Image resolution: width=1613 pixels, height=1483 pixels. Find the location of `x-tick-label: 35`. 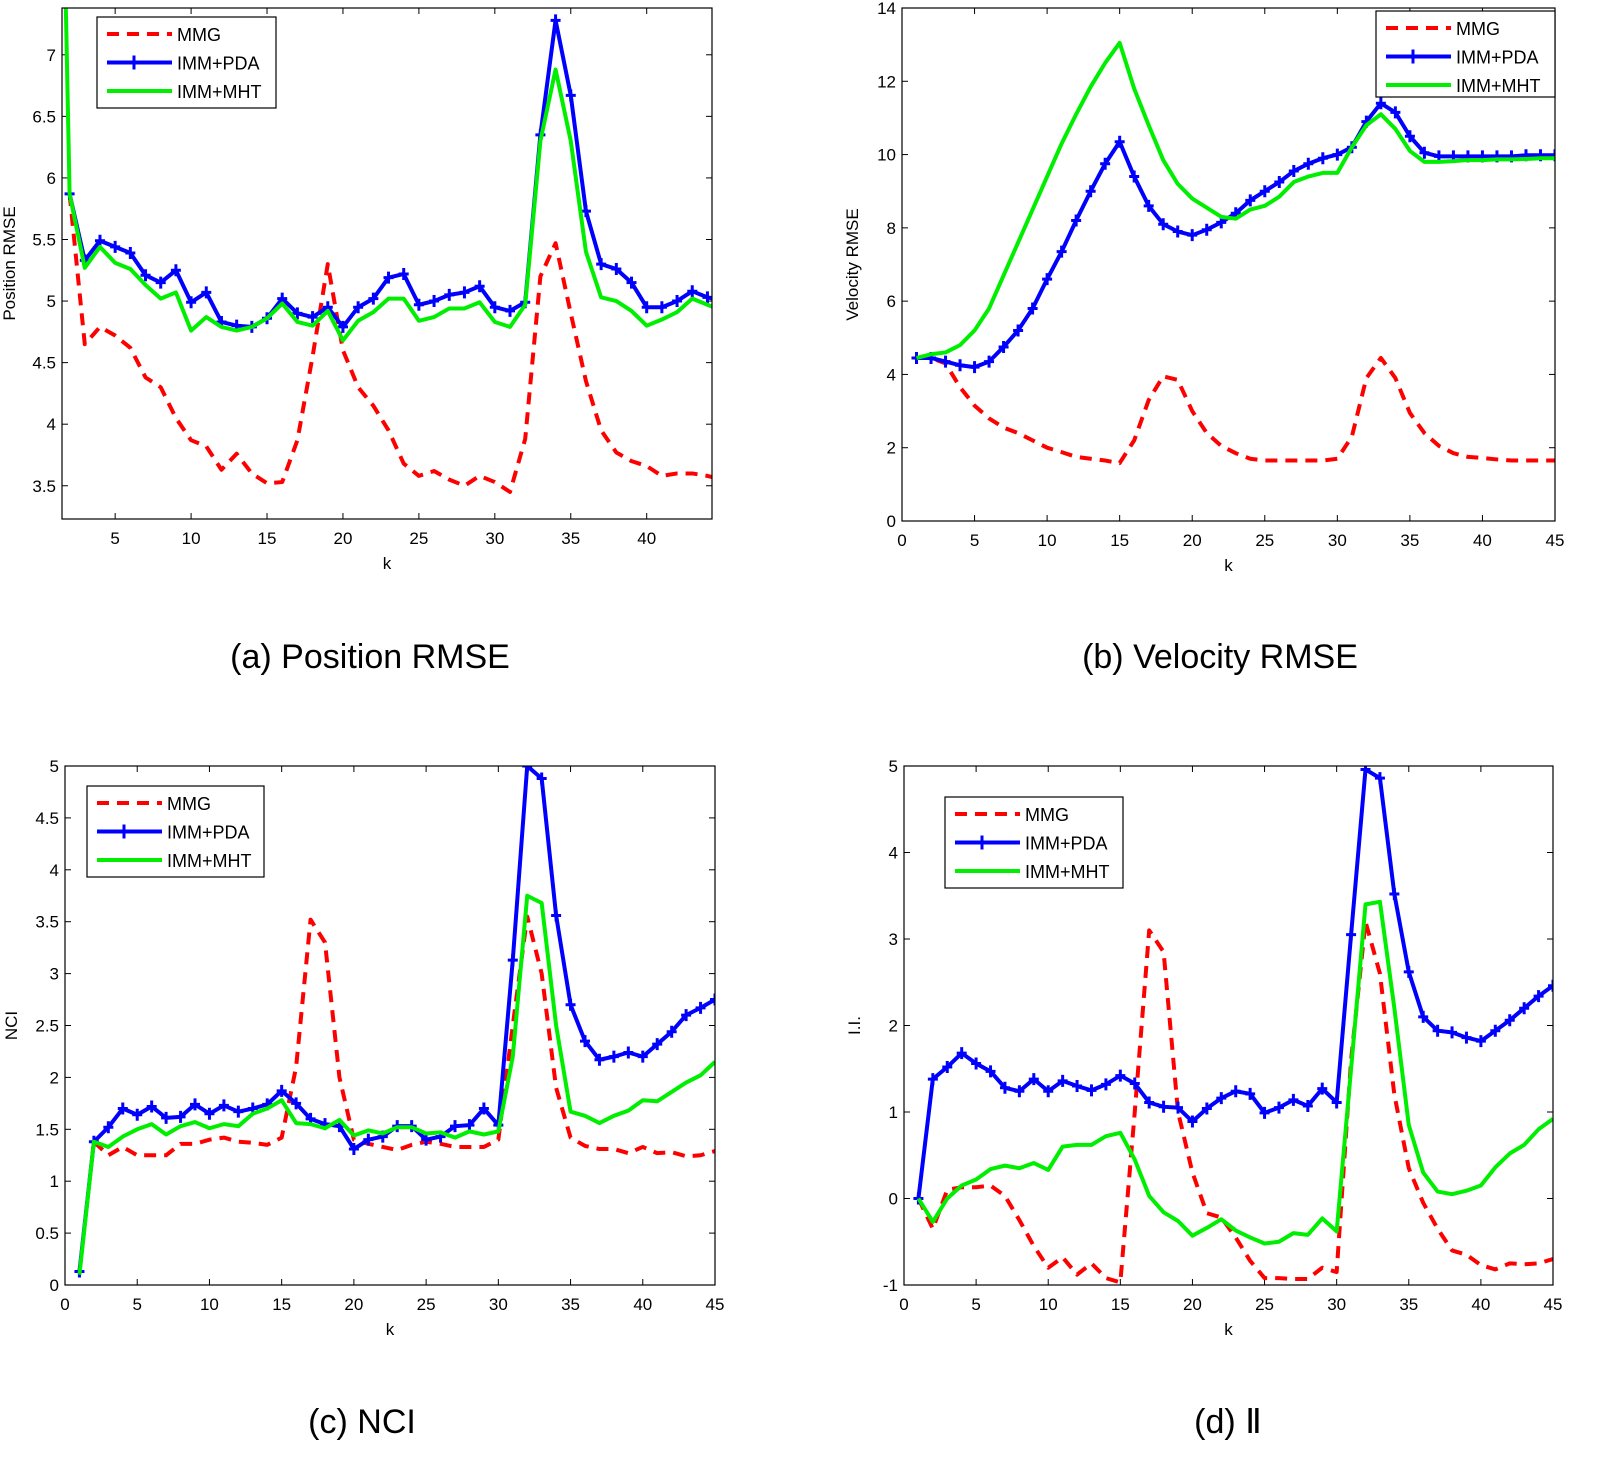

x-tick-label: 35 is located at coordinates (570, 1304).